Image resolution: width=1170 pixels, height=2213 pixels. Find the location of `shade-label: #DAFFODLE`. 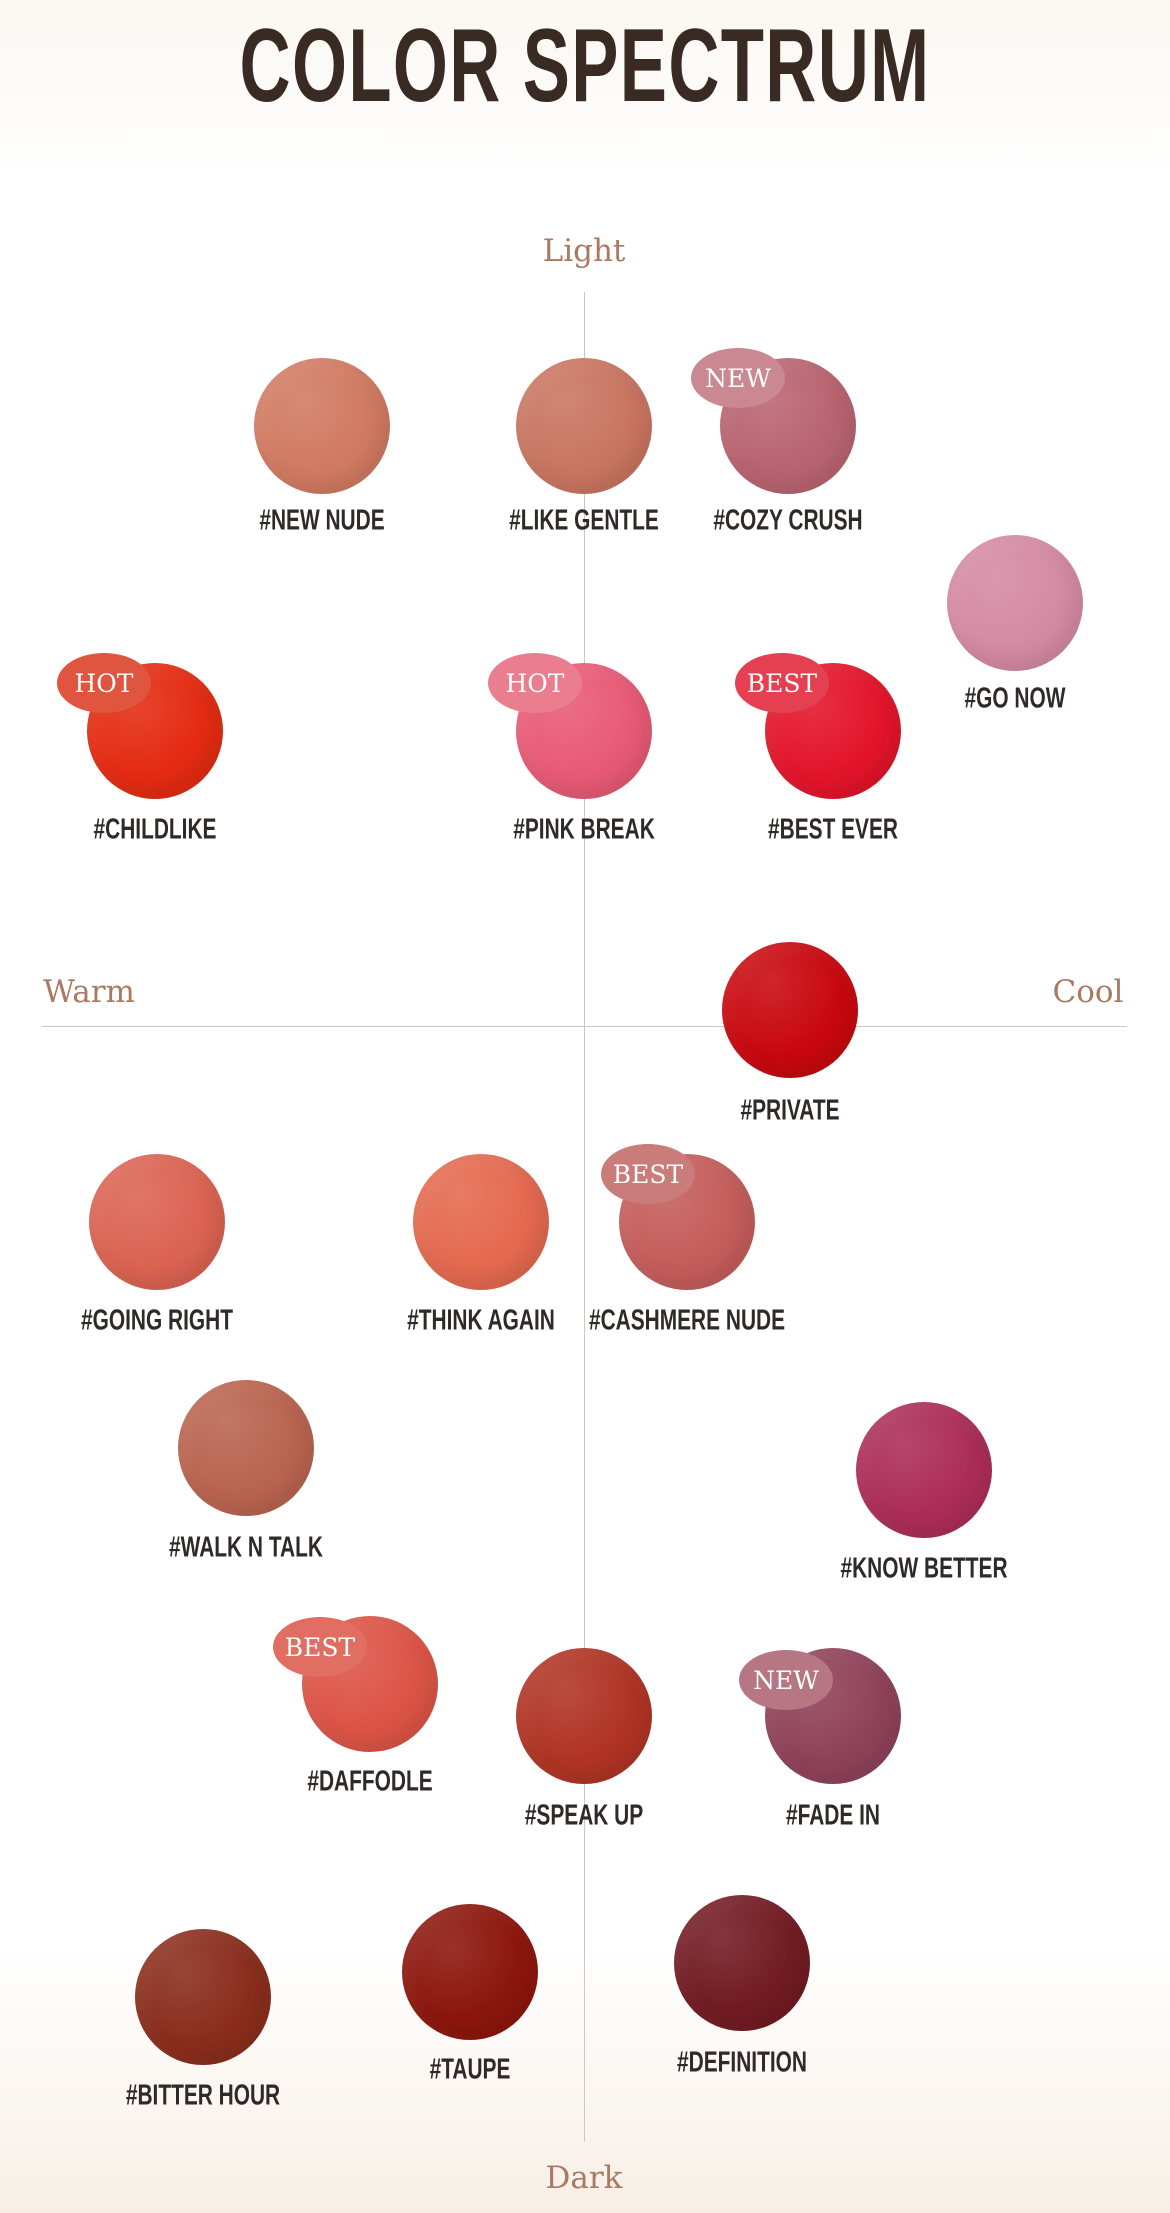

shade-label: #DAFFODLE is located at coordinates (370, 1781).